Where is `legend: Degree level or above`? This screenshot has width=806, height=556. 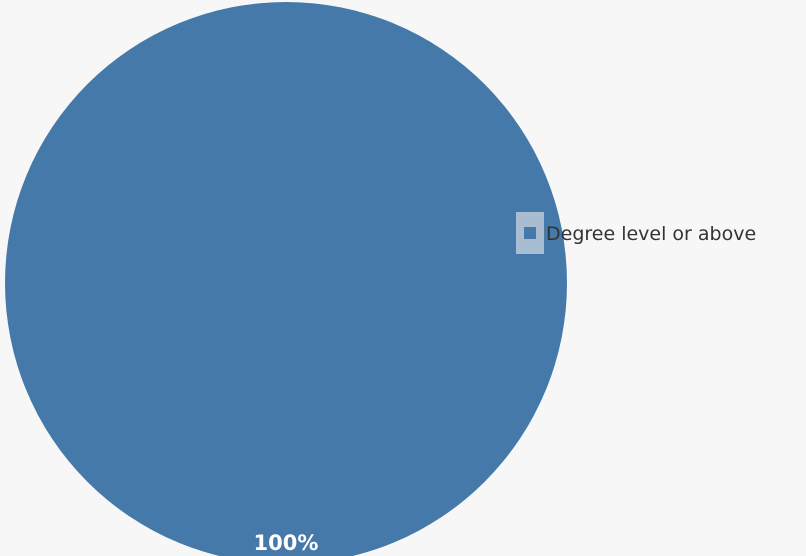 legend: Degree level or above is located at coordinates (636, 233).